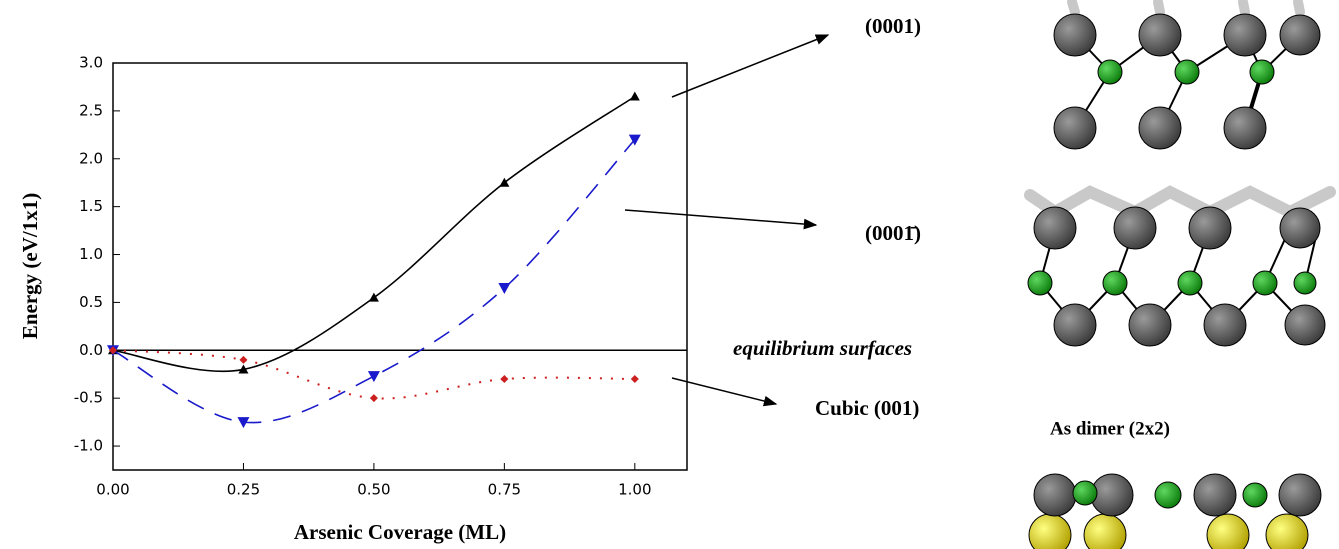 This screenshot has height=549, width=1339. I want to click on annotation: As dimer (2x2), so click(1110, 428).